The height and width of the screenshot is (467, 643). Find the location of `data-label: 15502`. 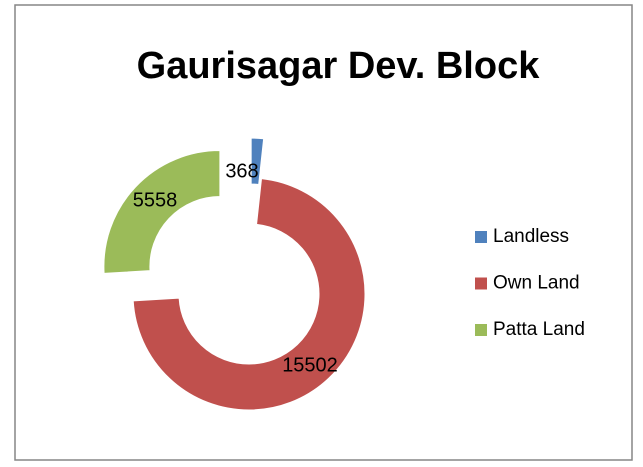

data-label: 15502 is located at coordinates (310, 365).